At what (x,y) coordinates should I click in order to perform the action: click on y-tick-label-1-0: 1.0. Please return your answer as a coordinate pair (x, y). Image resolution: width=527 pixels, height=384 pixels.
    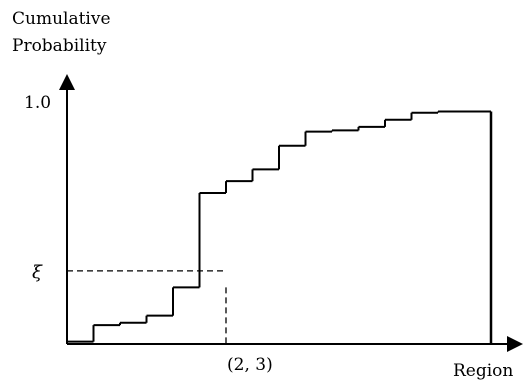
    Looking at the image, I should click on (37, 103).